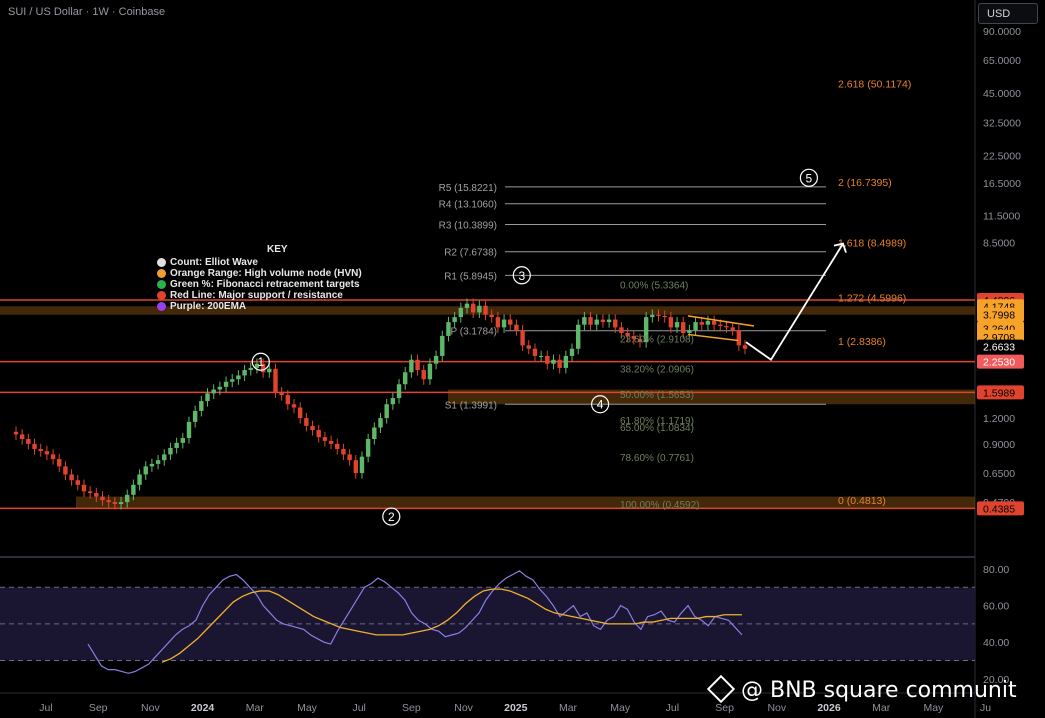  I want to click on oscillator-tick-label: 20.00, so click(996, 680).